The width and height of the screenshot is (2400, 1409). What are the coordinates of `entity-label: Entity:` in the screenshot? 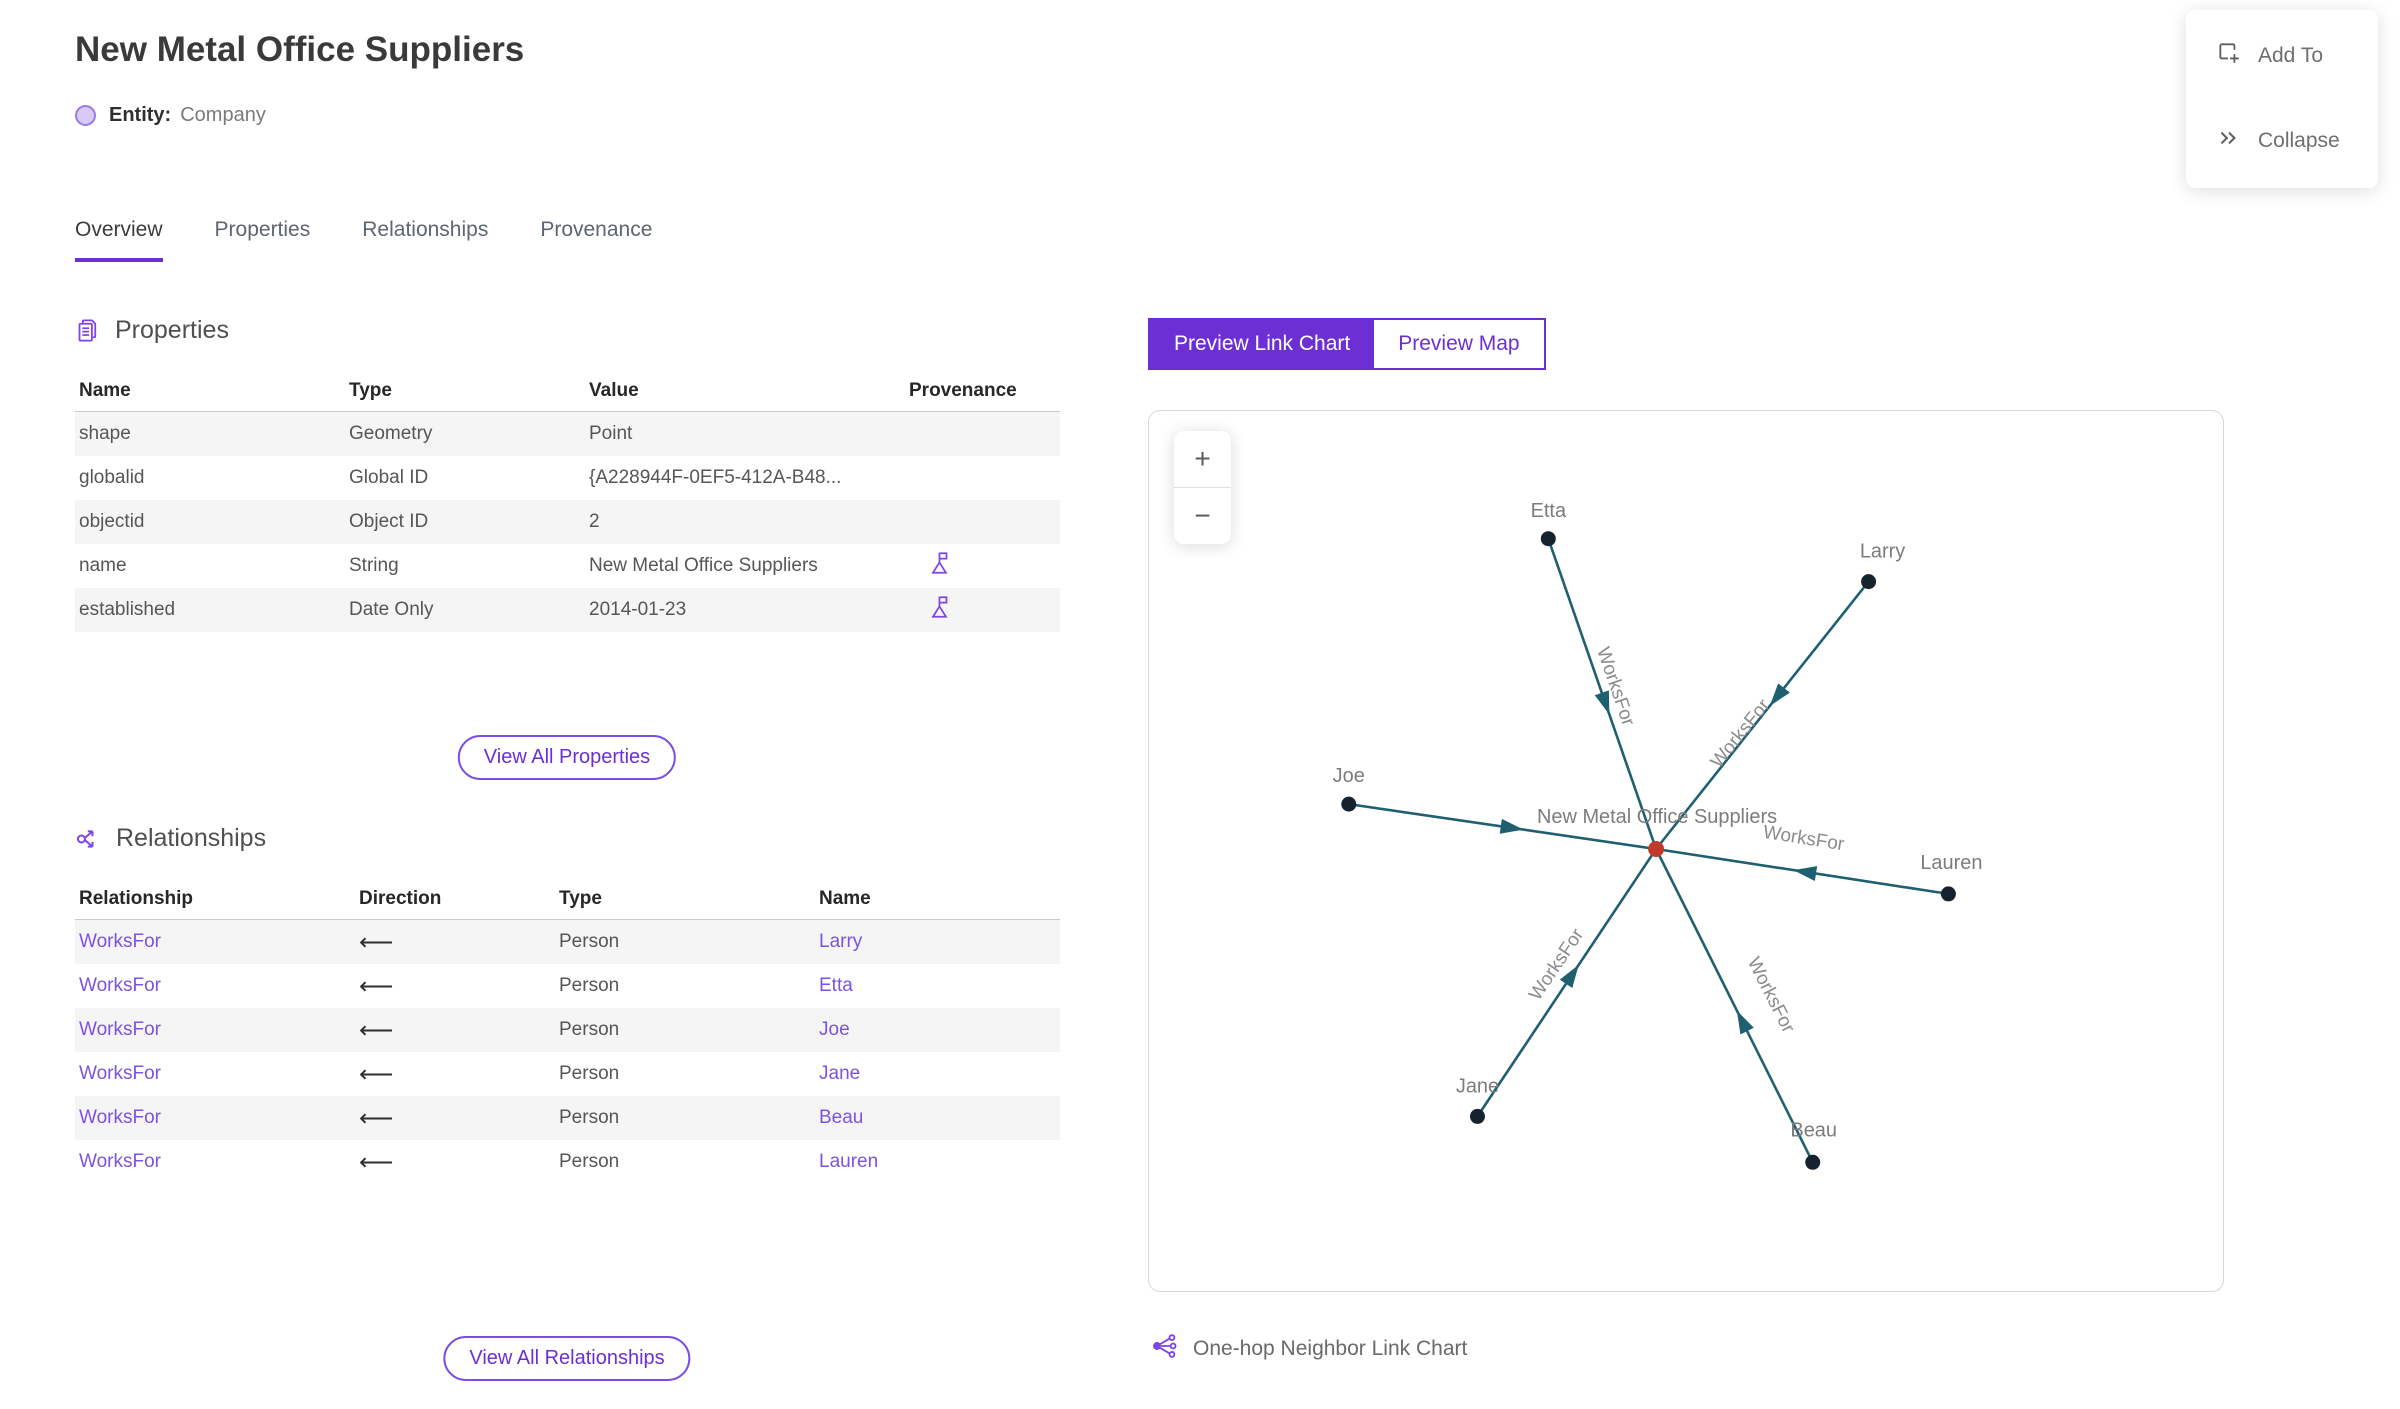 It's located at (140, 115).